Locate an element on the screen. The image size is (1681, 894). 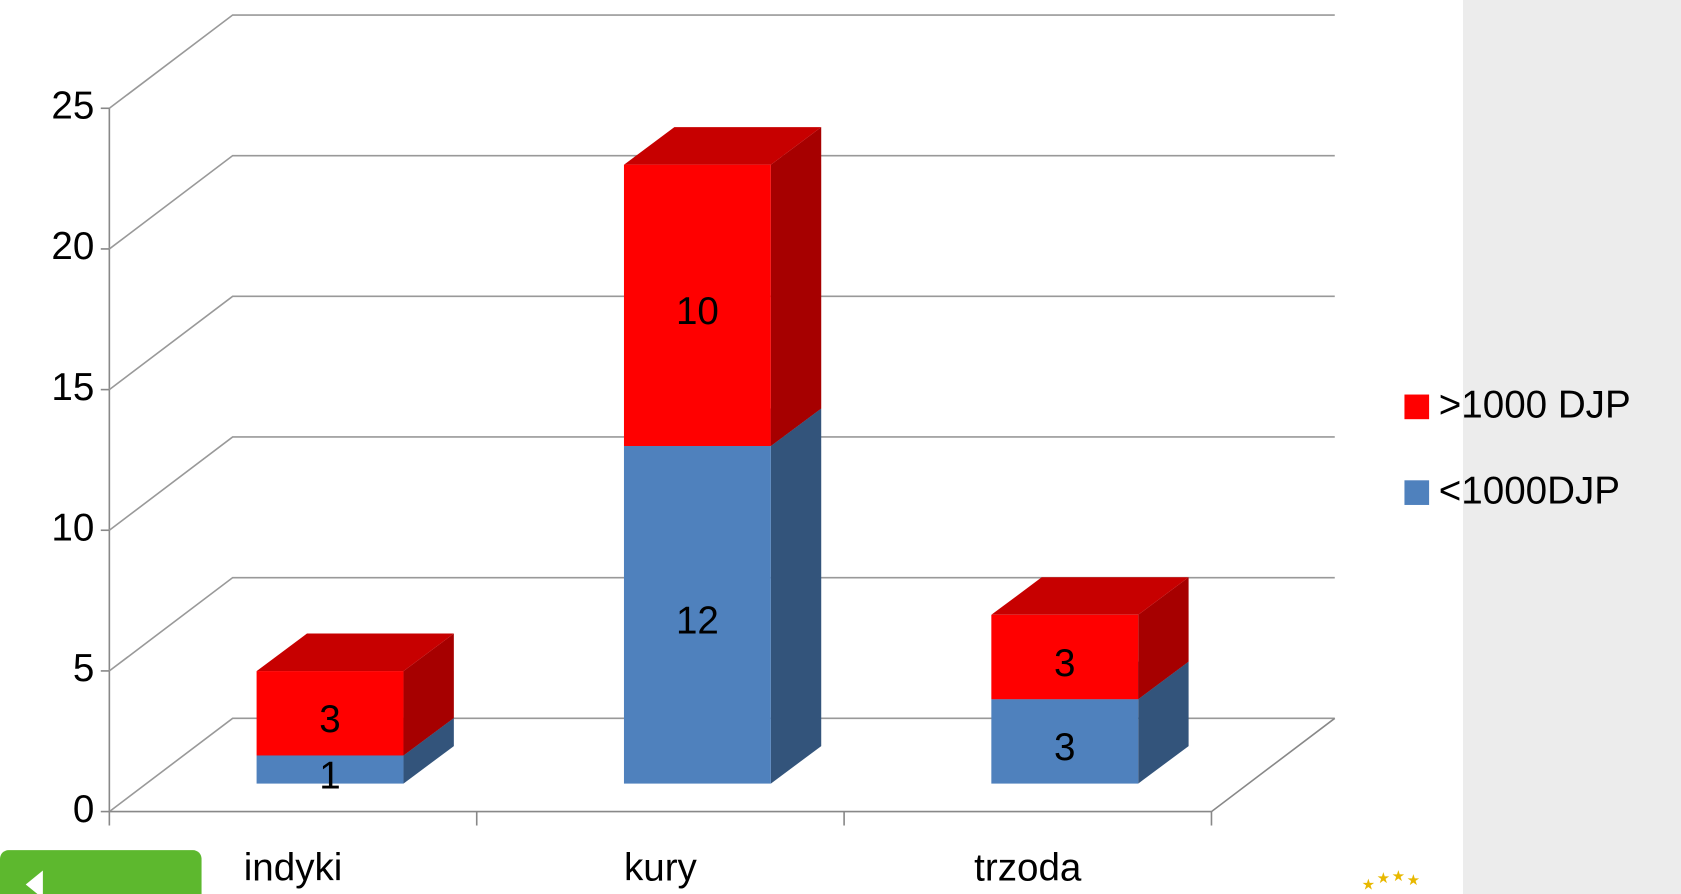
x-tick-label: trzoda is located at coordinates (1028, 868).